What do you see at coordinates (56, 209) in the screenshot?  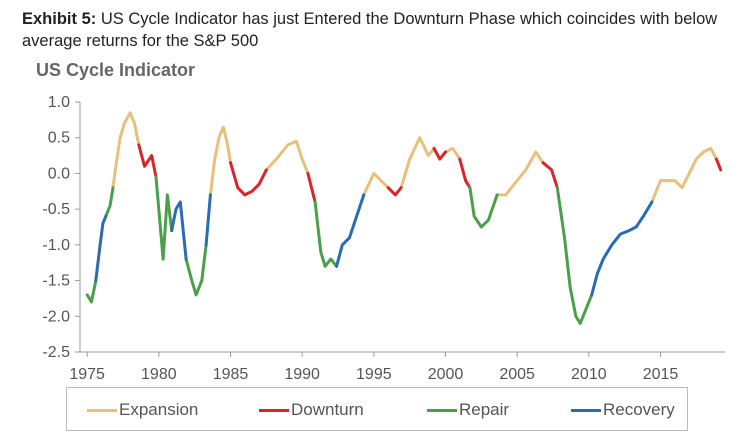 I see `y-tick-label: -0.5` at bounding box center [56, 209].